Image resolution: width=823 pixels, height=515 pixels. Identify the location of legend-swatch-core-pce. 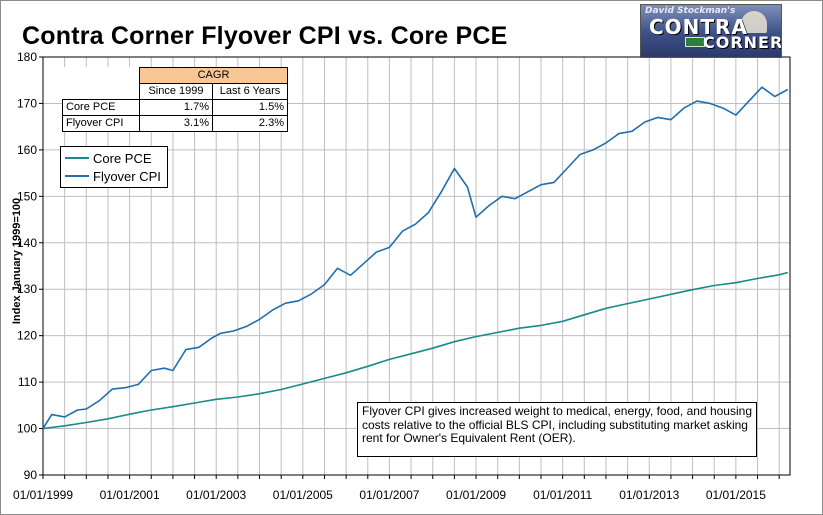
(77, 158).